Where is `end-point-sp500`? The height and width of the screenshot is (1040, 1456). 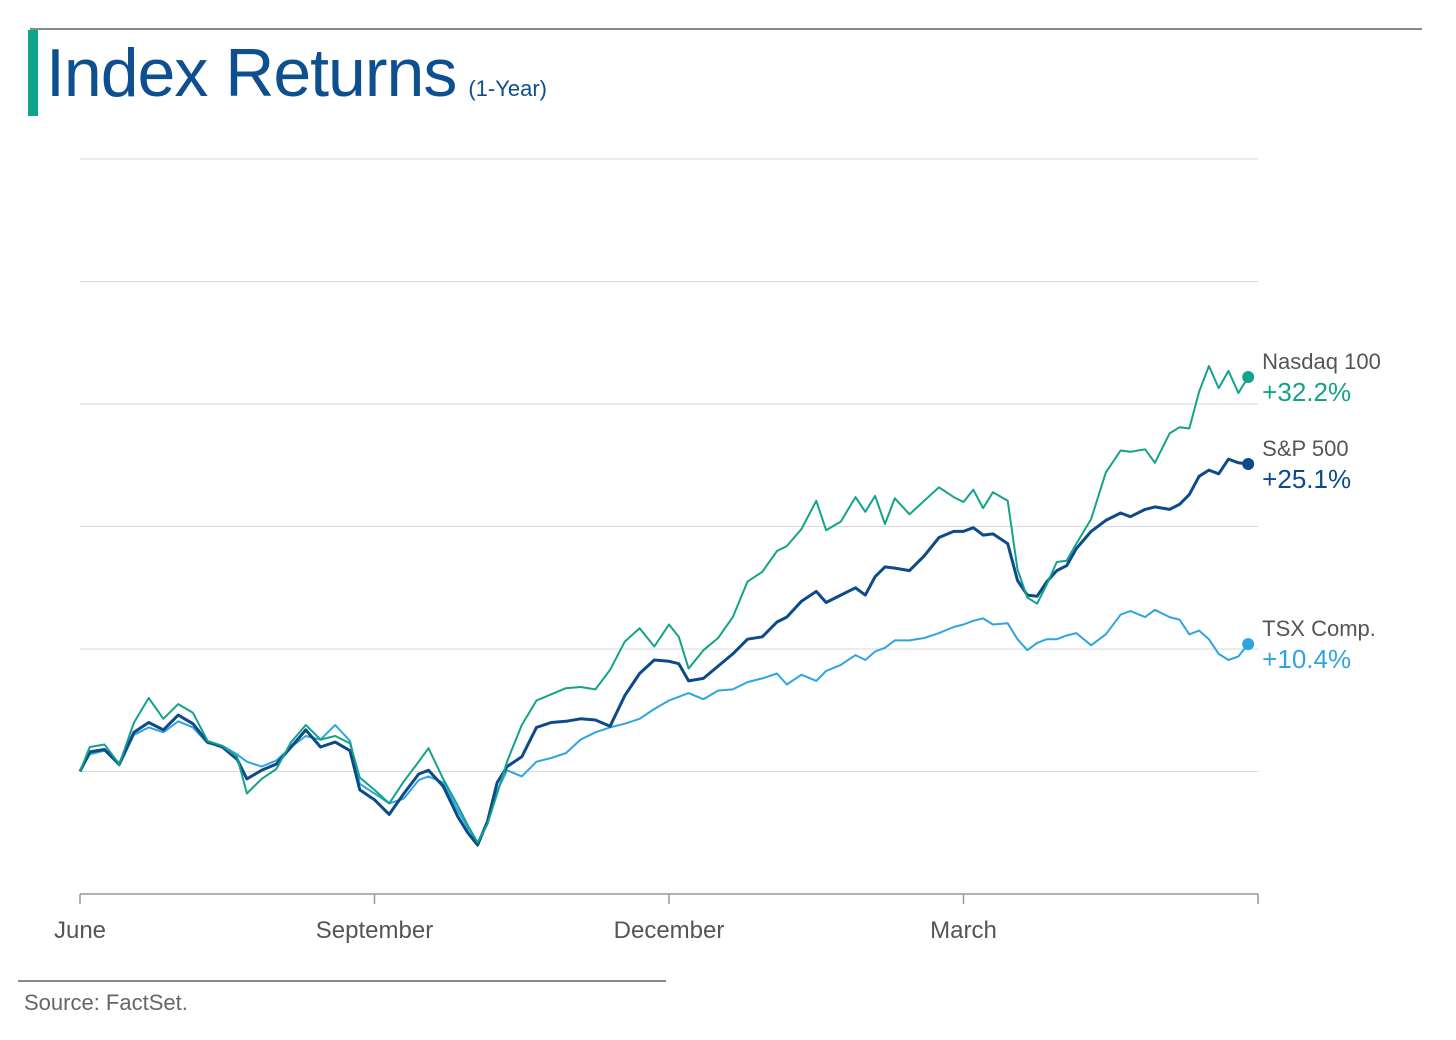
end-point-sp500 is located at coordinates (1248, 464).